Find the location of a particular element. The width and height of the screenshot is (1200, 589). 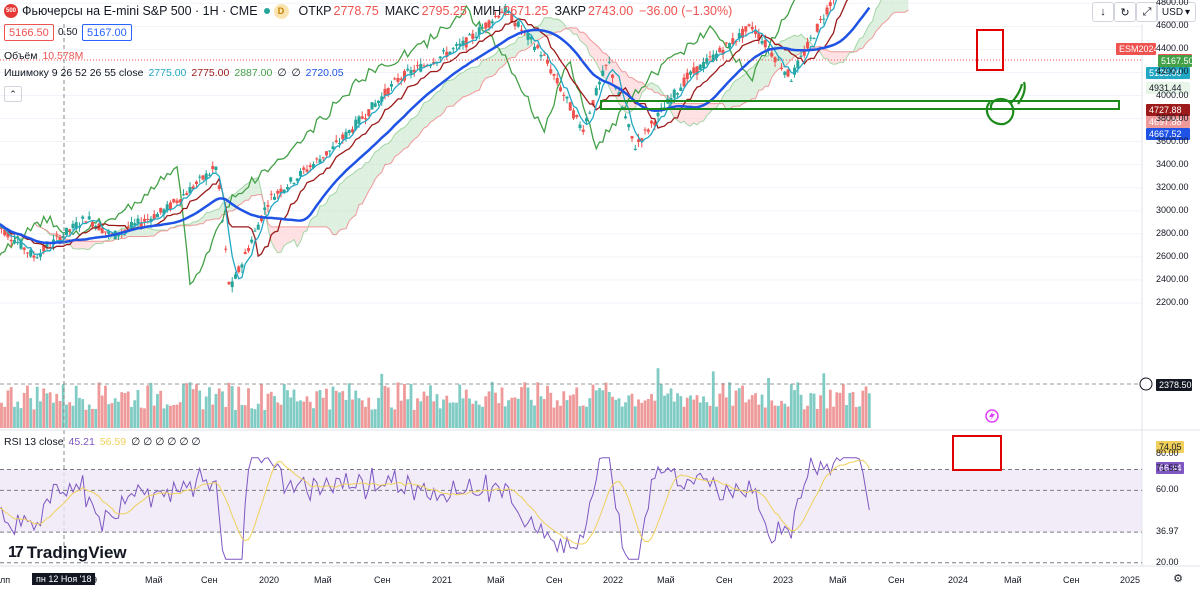

settings-gear-icon: ⚙ is located at coordinates (1178, 578).